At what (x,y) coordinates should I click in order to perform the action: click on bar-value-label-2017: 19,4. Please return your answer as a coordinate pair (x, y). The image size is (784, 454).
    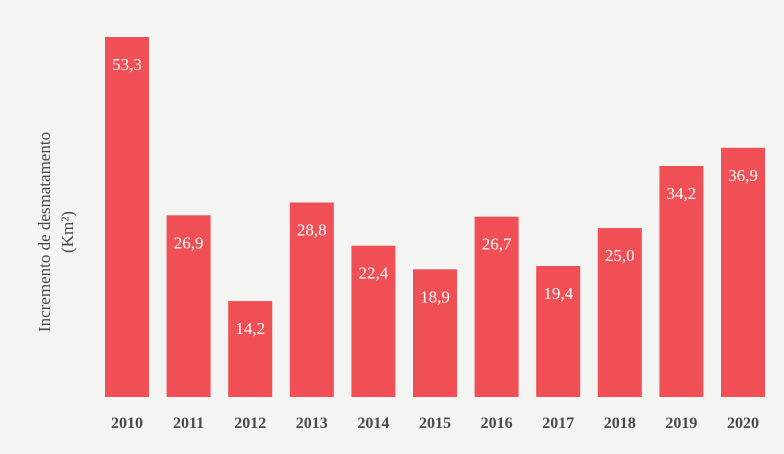
    Looking at the image, I should click on (558, 293).